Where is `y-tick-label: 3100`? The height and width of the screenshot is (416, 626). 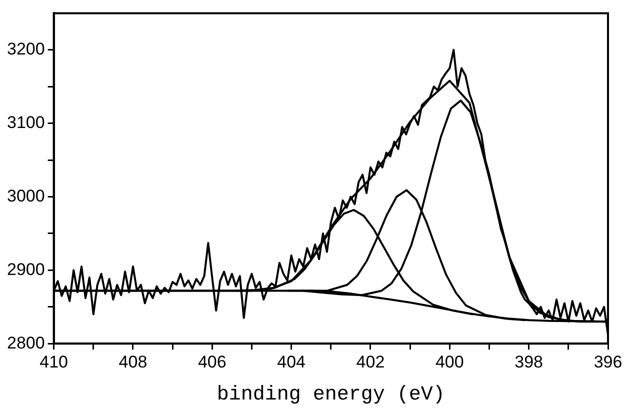 y-tick-label: 3100 is located at coordinates (25, 122).